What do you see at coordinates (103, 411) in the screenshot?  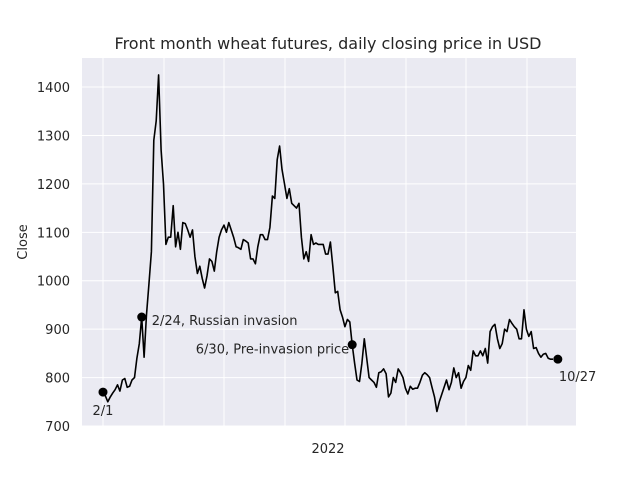 I see `annotation-label: 2/1` at bounding box center [103, 411].